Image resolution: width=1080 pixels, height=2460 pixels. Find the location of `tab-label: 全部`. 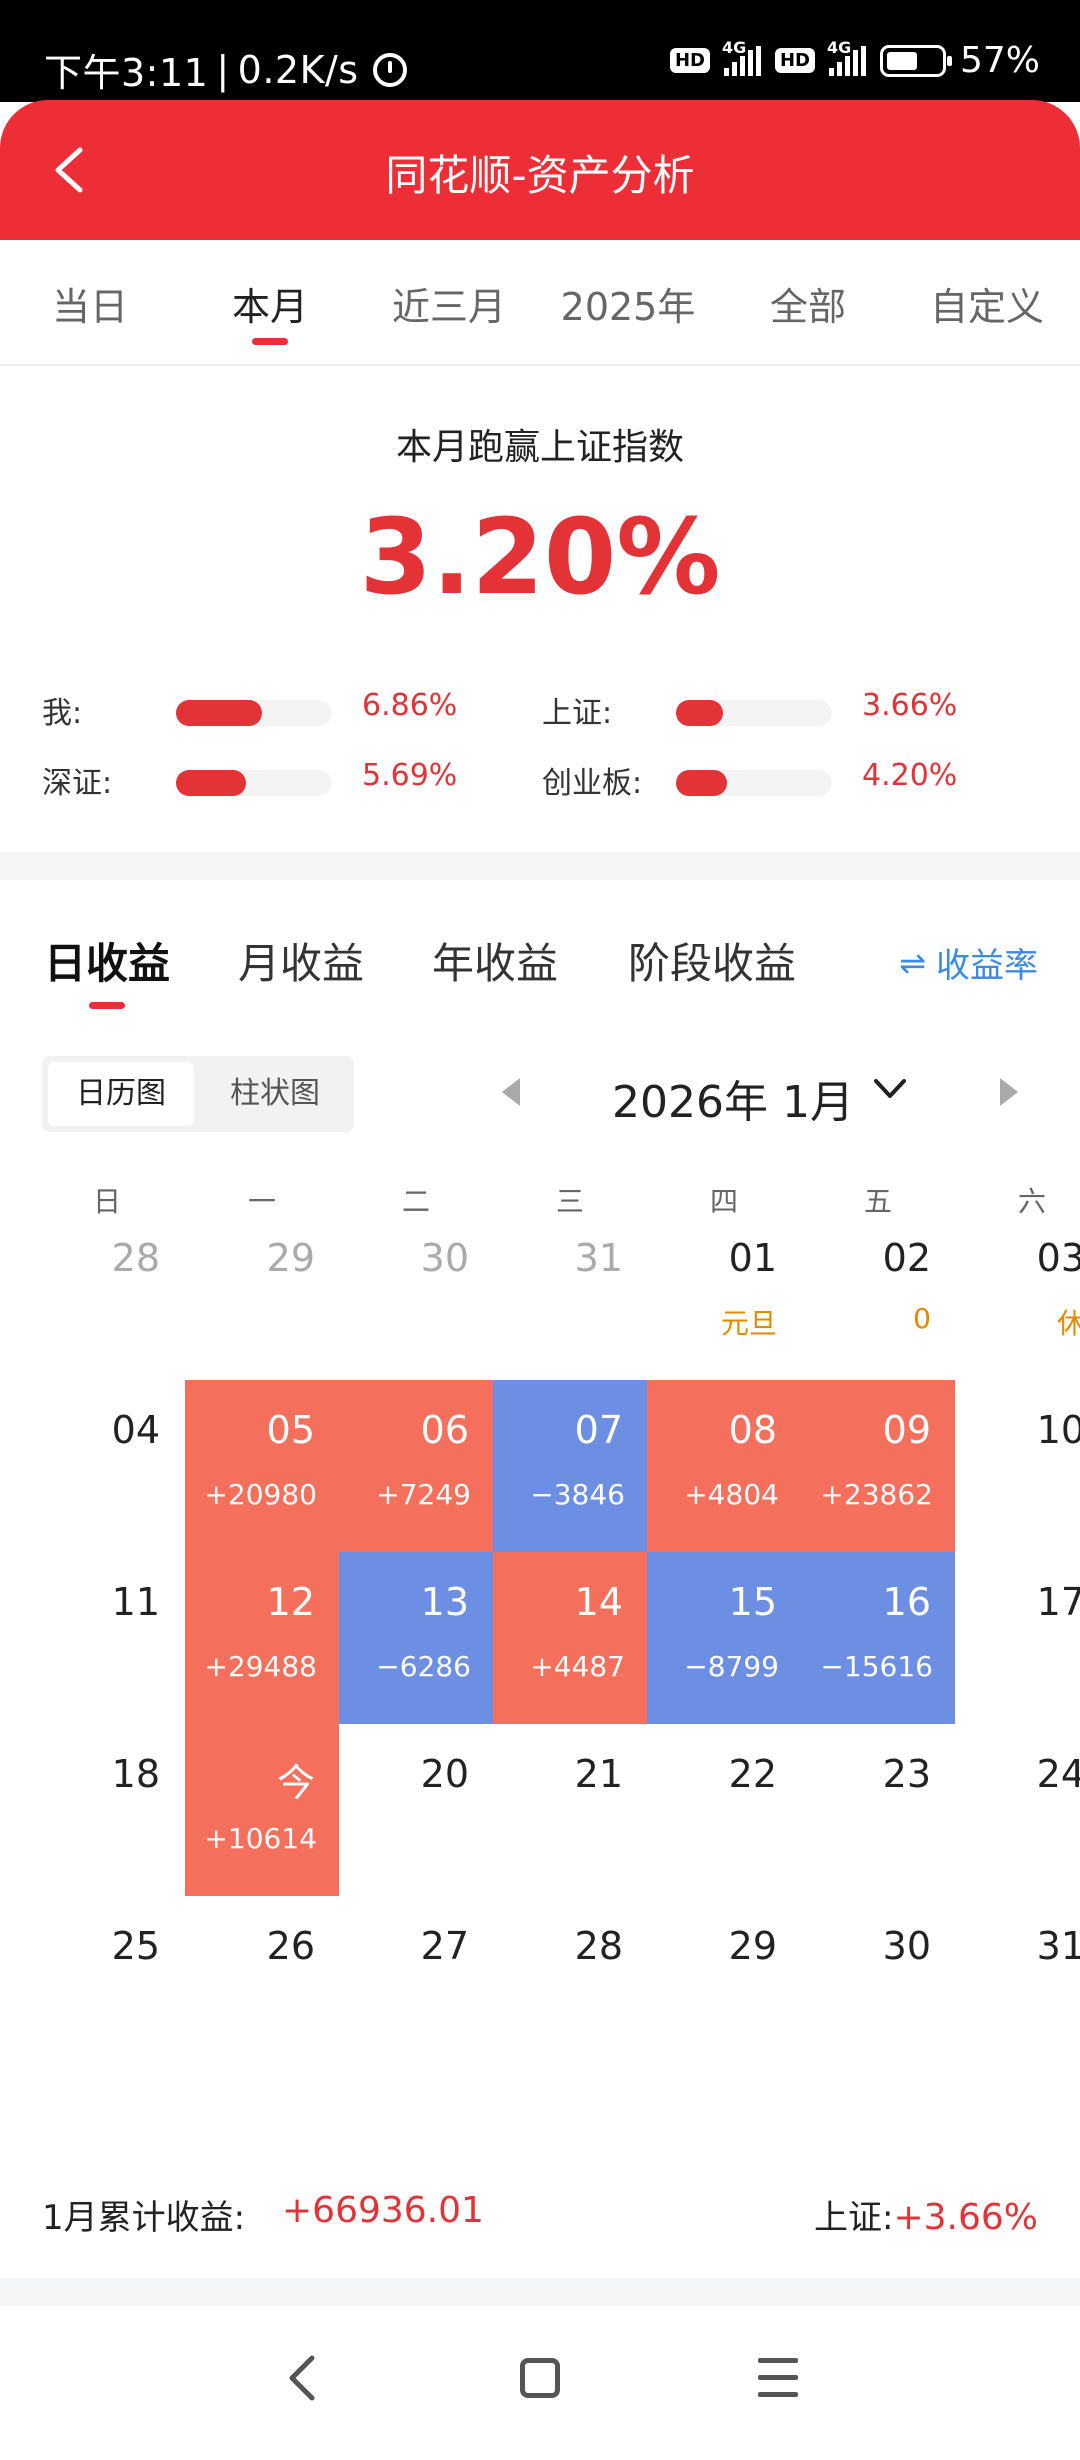

tab-label: 全部 is located at coordinates (807, 307).